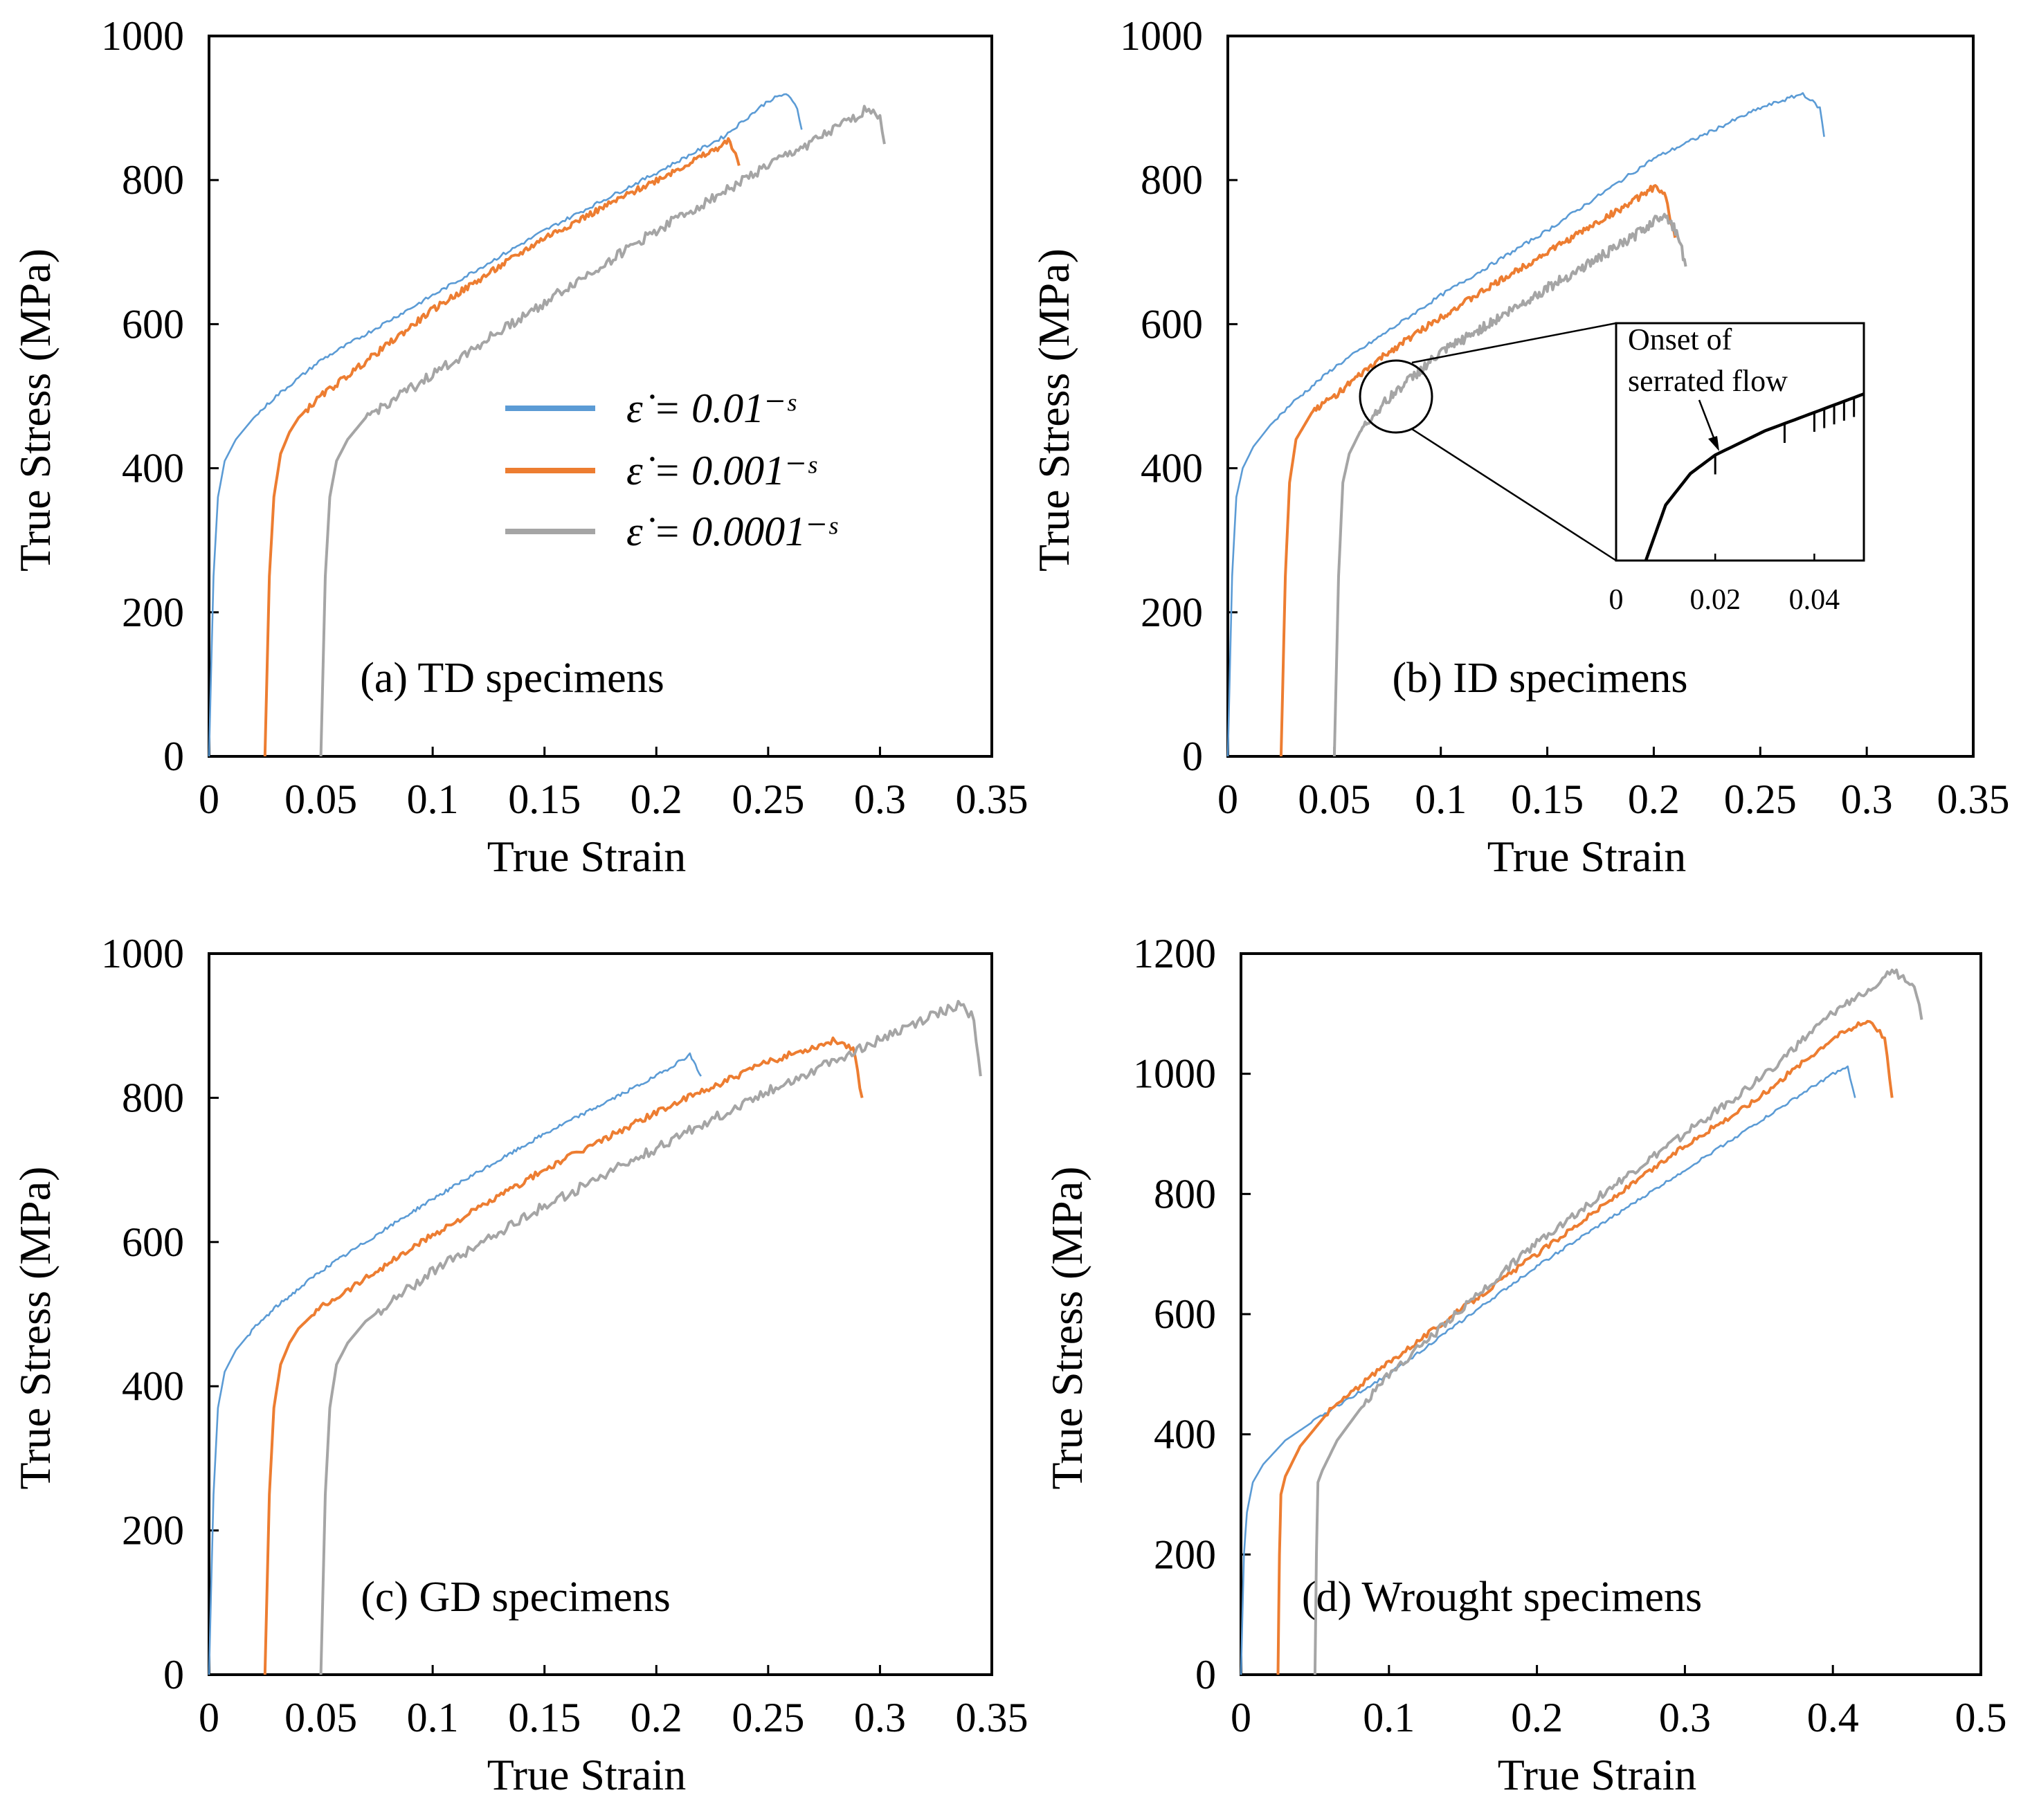 This screenshot has height=1820, width=2021. I want to click on panel-title: (c) GD specimens, so click(516, 1597).